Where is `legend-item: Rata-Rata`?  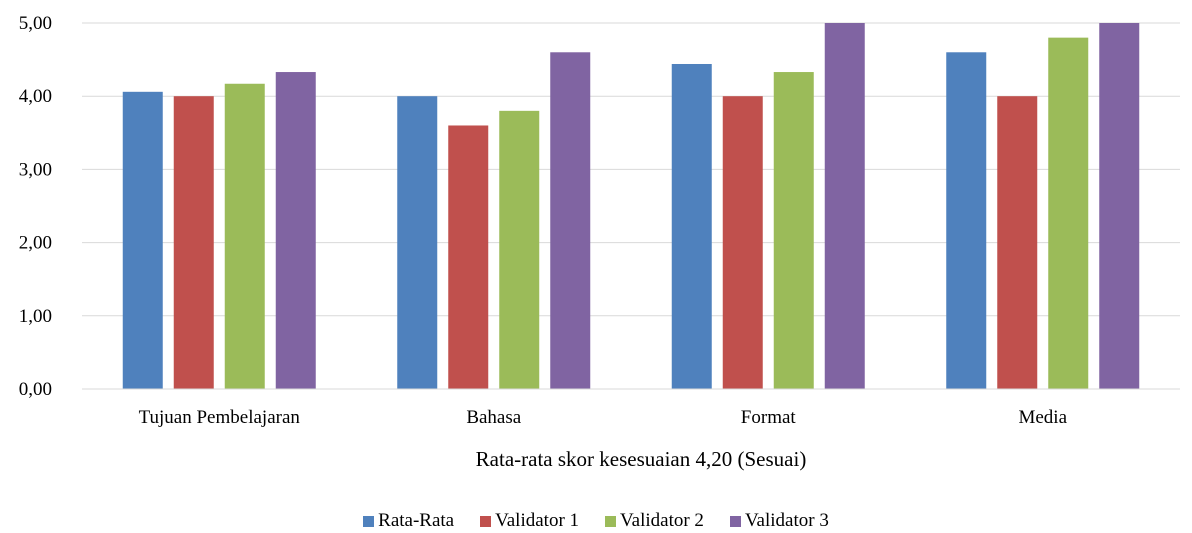
legend-item: Rata-Rata is located at coordinates (408, 521).